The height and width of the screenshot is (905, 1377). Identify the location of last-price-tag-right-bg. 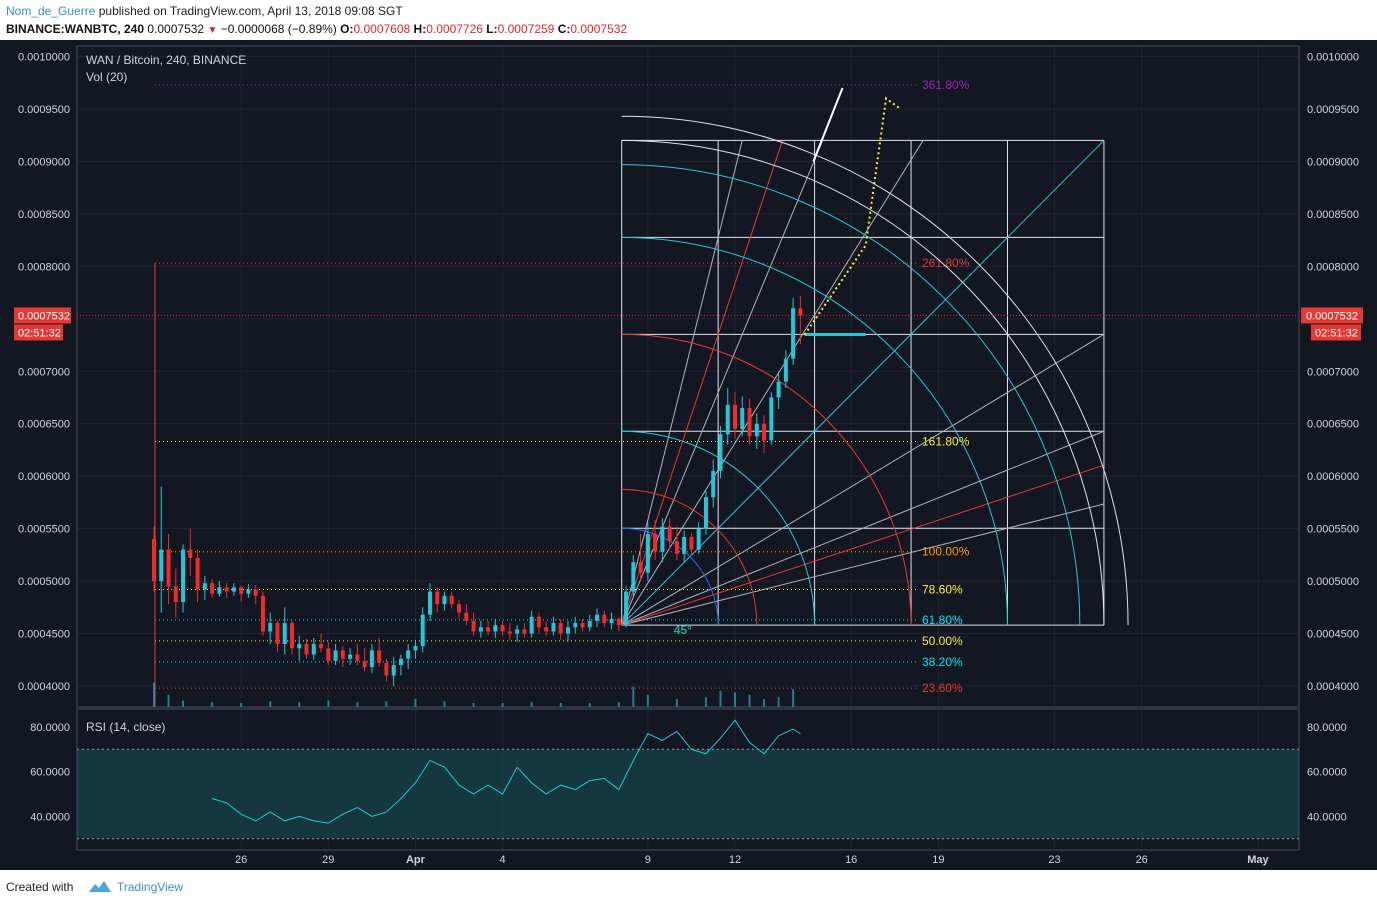
(1332, 315).